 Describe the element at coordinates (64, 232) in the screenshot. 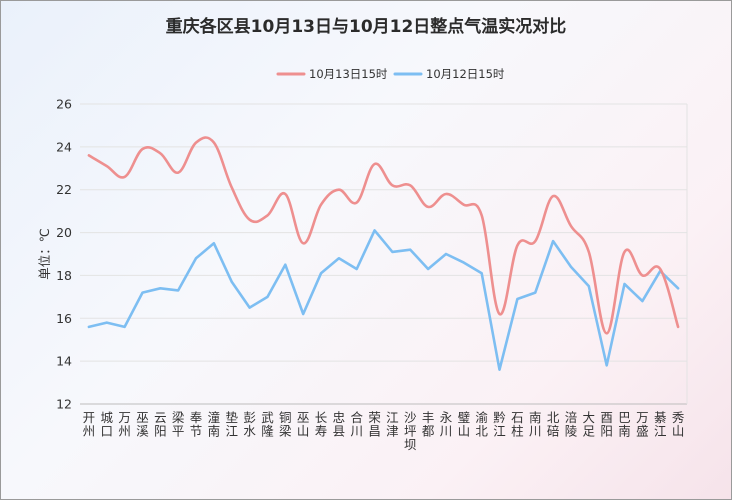

I see `y-tick-label: 20` at that location.